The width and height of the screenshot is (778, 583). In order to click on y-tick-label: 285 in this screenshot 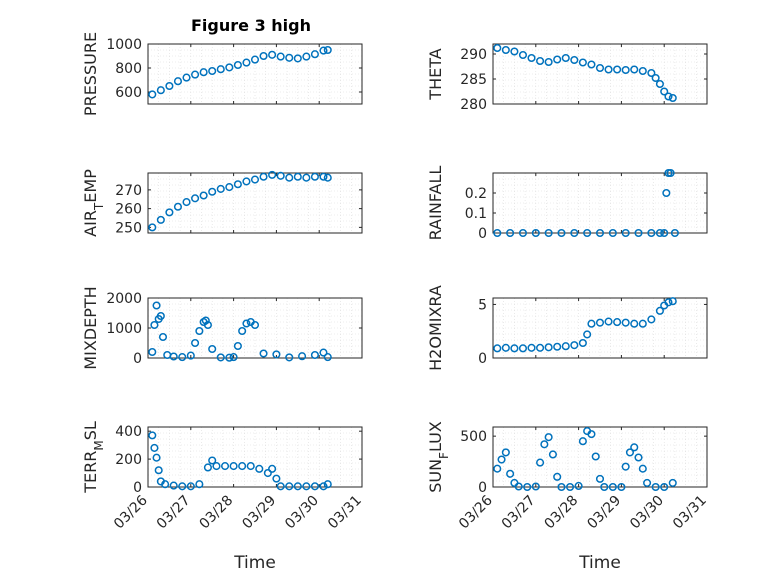, I will do `click(473, 80)`.